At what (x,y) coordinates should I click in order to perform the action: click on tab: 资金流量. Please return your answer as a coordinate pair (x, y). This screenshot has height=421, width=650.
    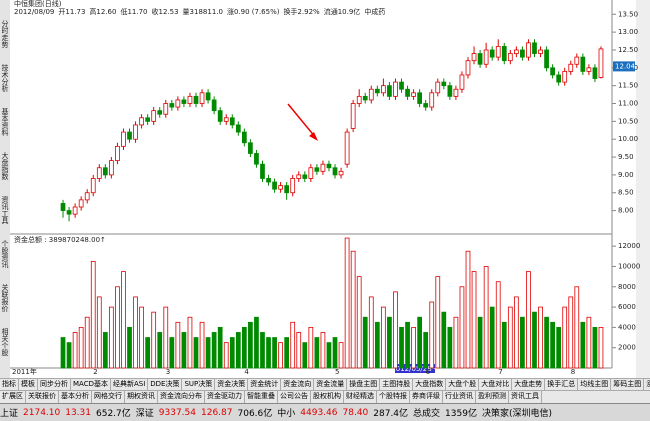
    Looking at the image, I should click on (331, 385).